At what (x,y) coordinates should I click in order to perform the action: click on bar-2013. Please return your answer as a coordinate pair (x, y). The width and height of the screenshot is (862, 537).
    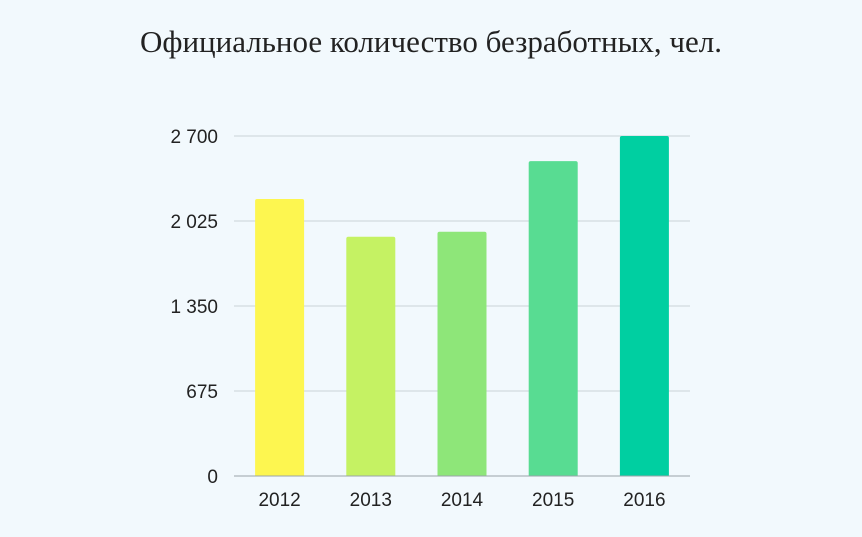
    Looking at the image, I should click on (371, 356).